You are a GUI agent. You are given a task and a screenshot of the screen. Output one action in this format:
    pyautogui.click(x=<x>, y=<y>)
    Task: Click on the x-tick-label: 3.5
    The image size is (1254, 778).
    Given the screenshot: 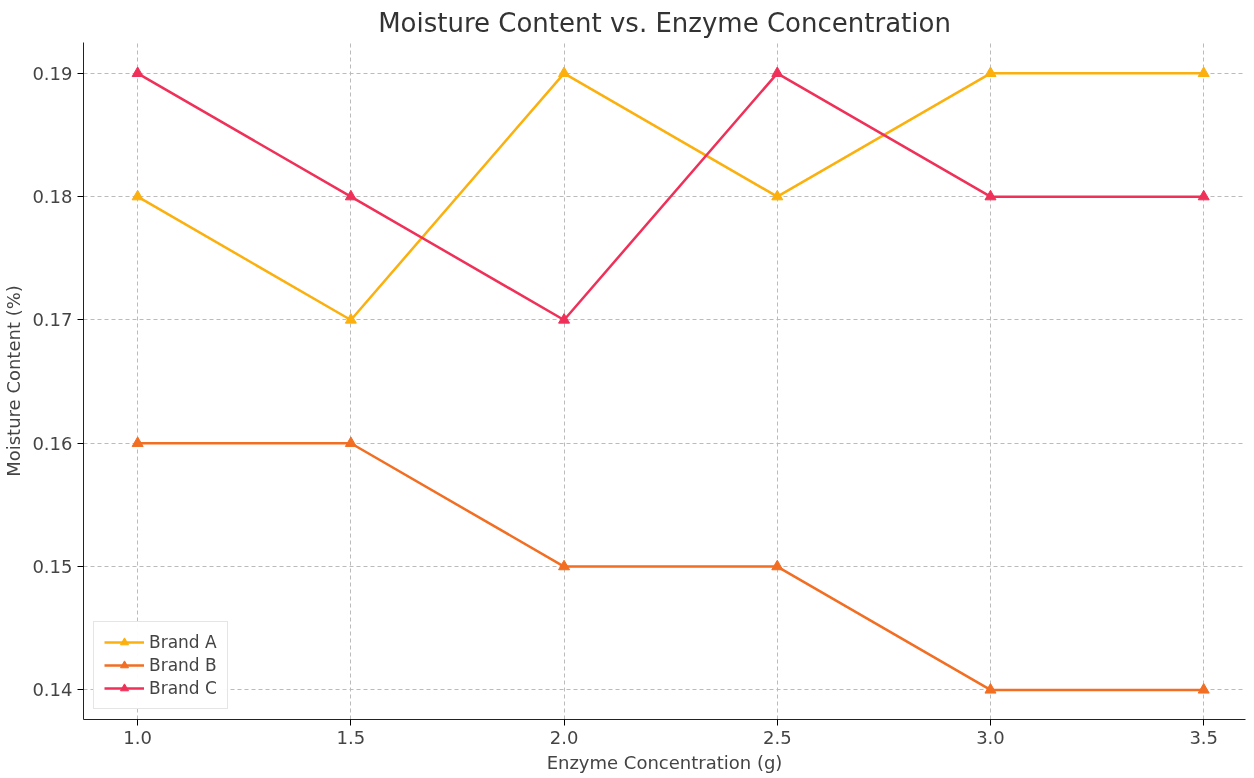 What is the action you would take?
    pyautogui.click(x=1204, y=737)
    